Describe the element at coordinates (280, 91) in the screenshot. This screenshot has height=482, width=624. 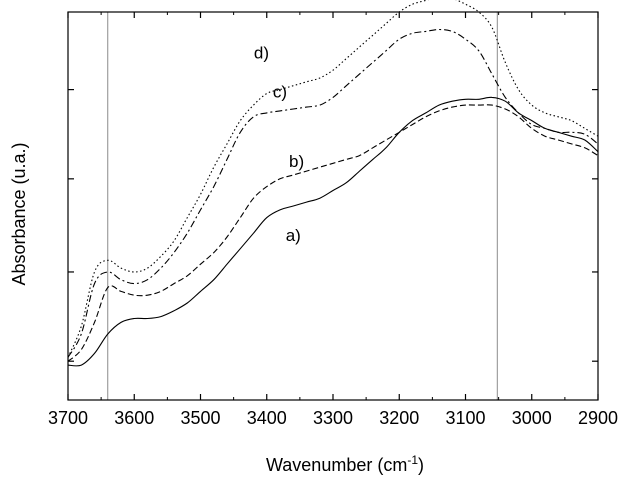
I see `series-label: c)` at that location.